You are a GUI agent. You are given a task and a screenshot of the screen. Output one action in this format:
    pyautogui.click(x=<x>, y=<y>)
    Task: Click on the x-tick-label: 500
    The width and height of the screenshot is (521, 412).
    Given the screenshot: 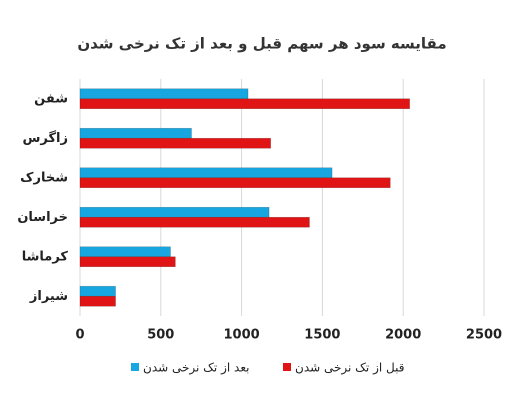 What is the action you would take?
    pyautogui.click(x=160, y=335)
    